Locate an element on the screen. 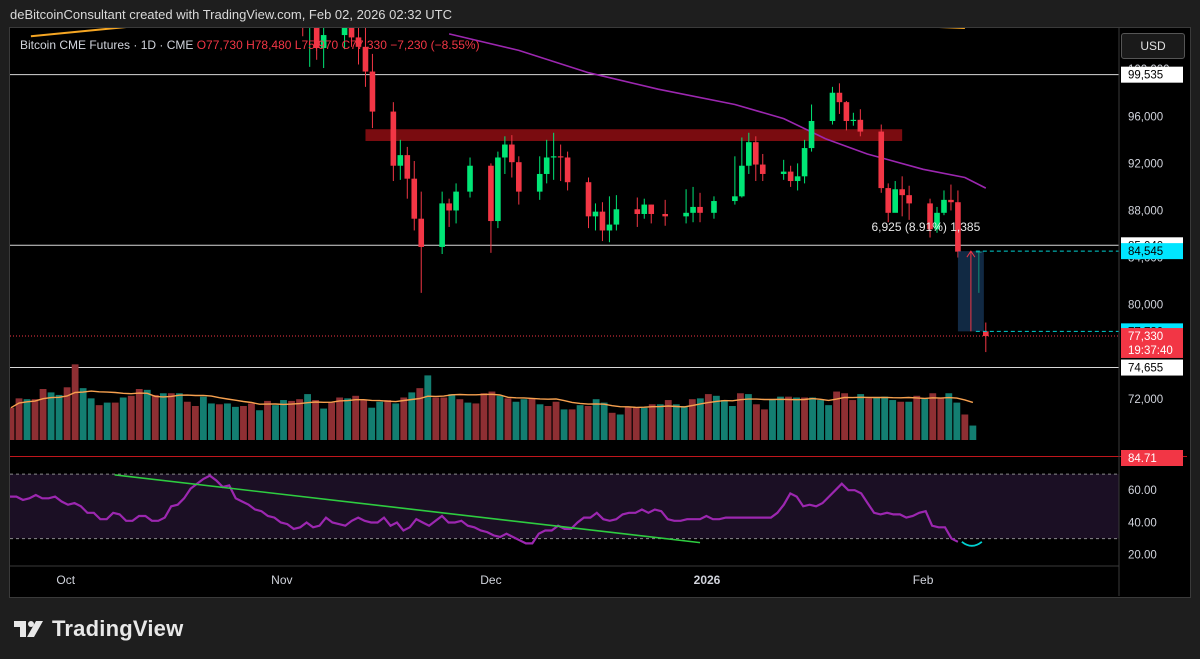  currency-button: USD is located at coordinates (1153, 46).